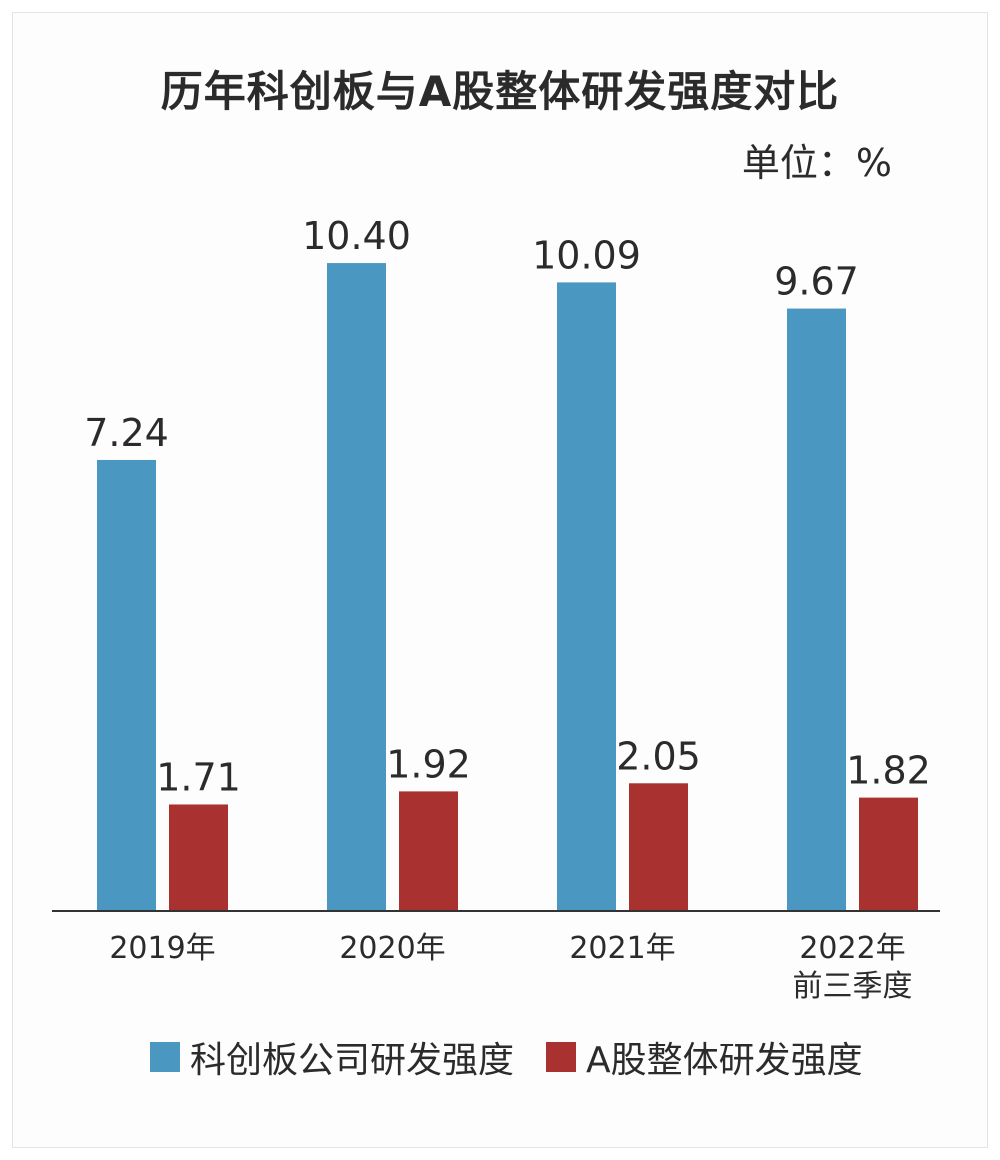 The height and width of the screenshot is (1160, 1000). What do you see at coordinates (561, 1057) in the screenshot?
I see `legend-swatch-a-share` at bounding box center [561, 1057].